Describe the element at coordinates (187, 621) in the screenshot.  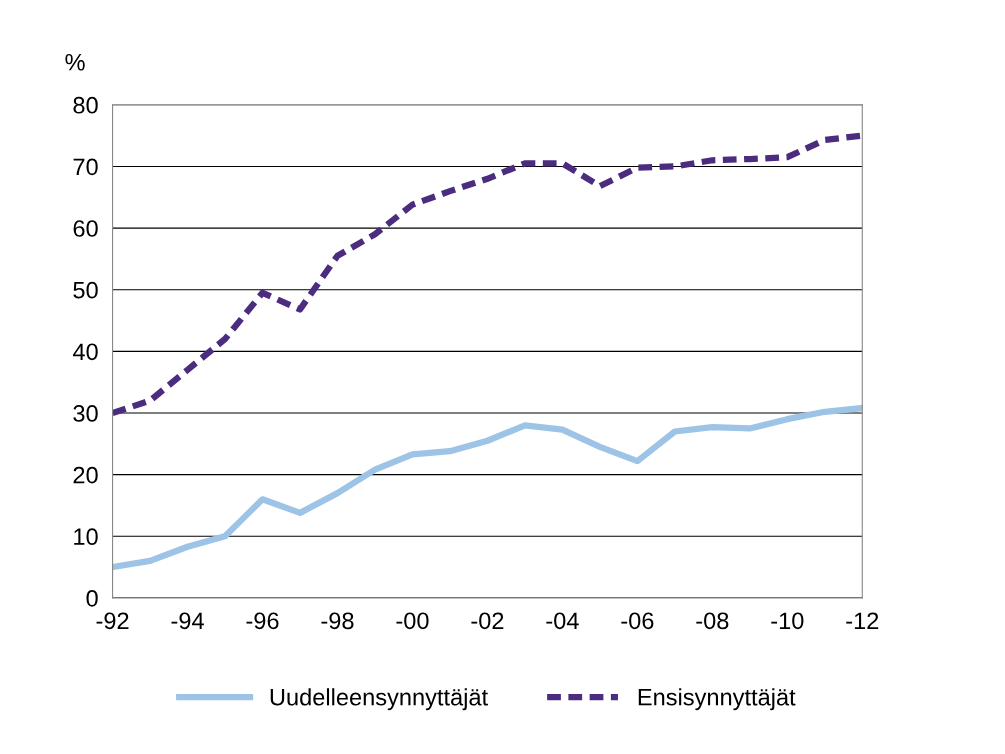
I see `x-tick-label: -94` at that location.